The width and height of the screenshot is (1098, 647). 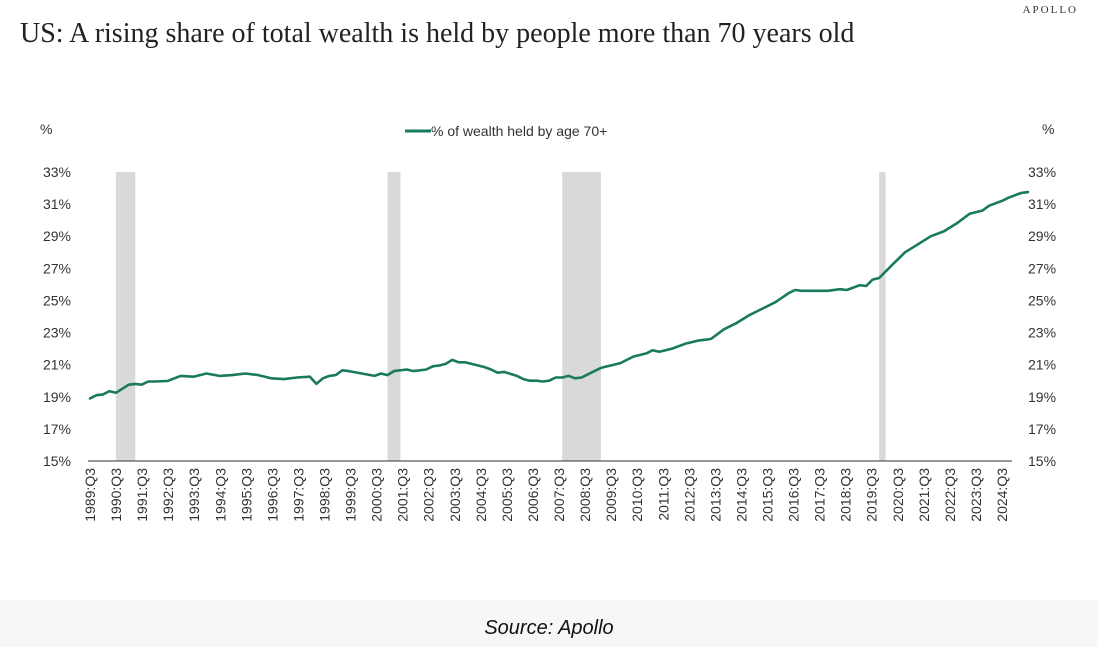 What do you see at coordinates (403, 495) in the screenshot?
I see `x-tick-label: 2001:Q3` at bounding box center [403, 495].